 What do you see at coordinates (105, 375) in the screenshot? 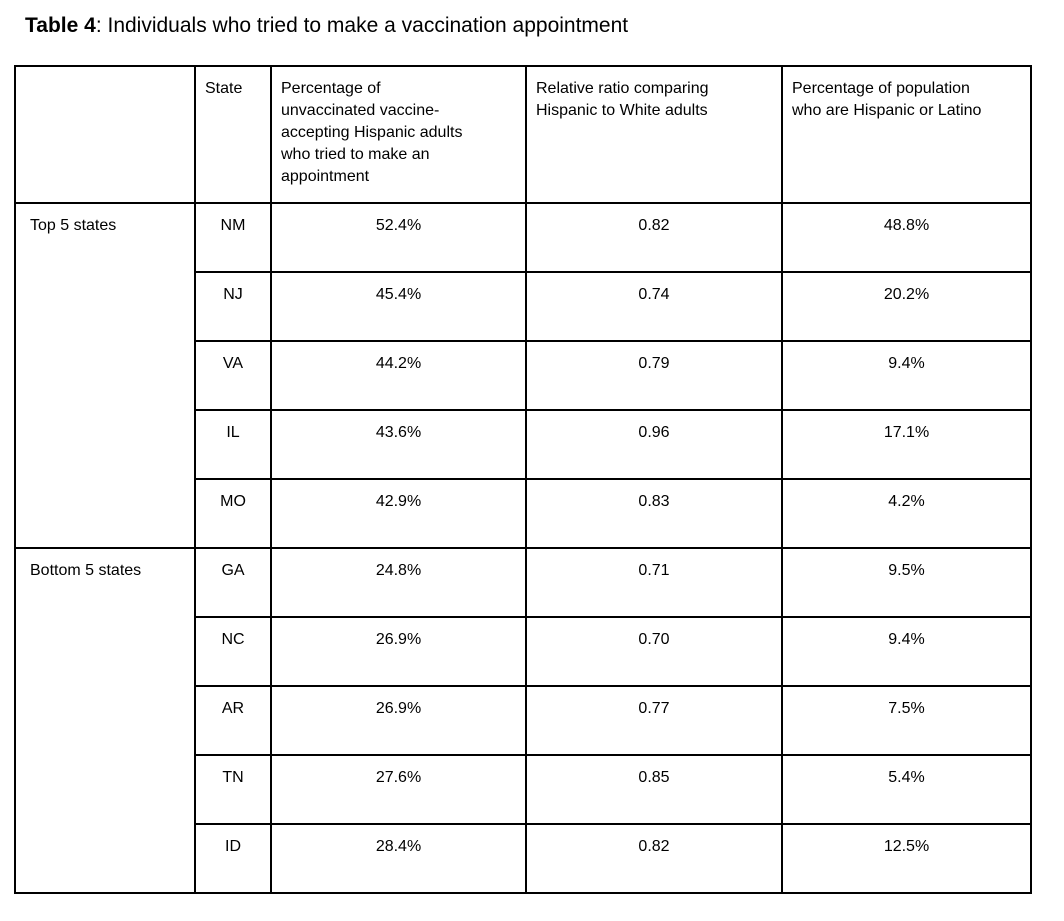
I see `group-cell-top5: Top 5 states` at bounding box center [105, 375].